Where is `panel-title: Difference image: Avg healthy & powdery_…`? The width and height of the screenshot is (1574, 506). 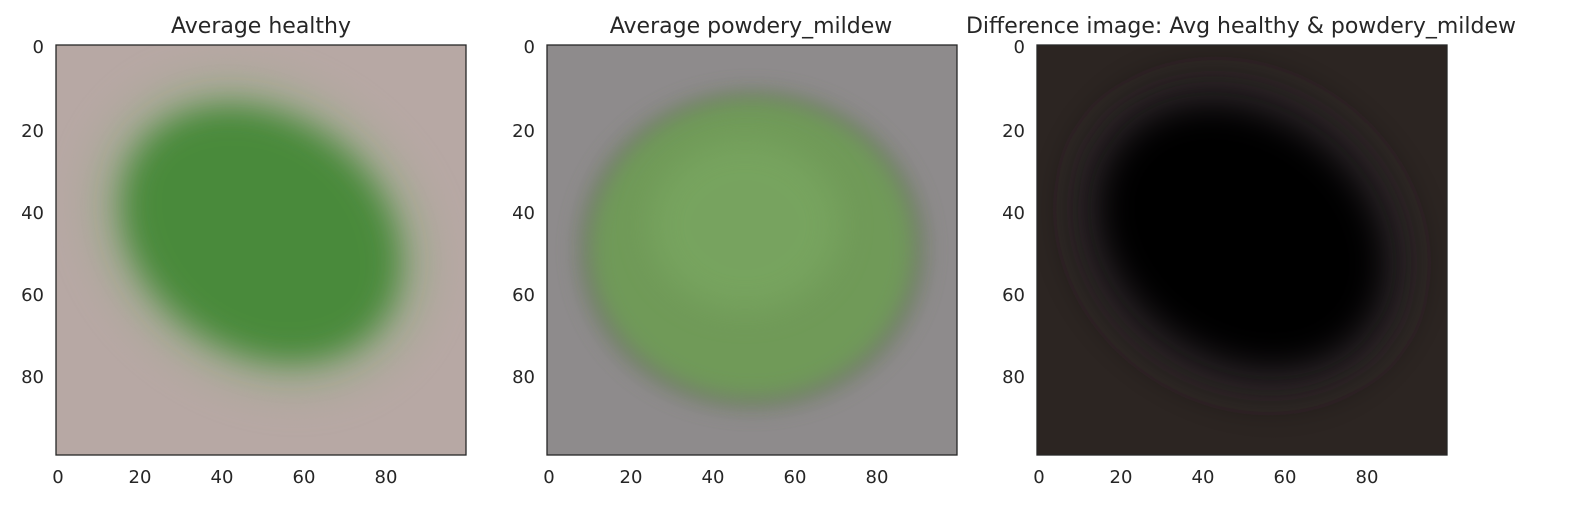
panel-title: Difference image: Avg healthy & powdery_… is located at coordinates (1241, 26).